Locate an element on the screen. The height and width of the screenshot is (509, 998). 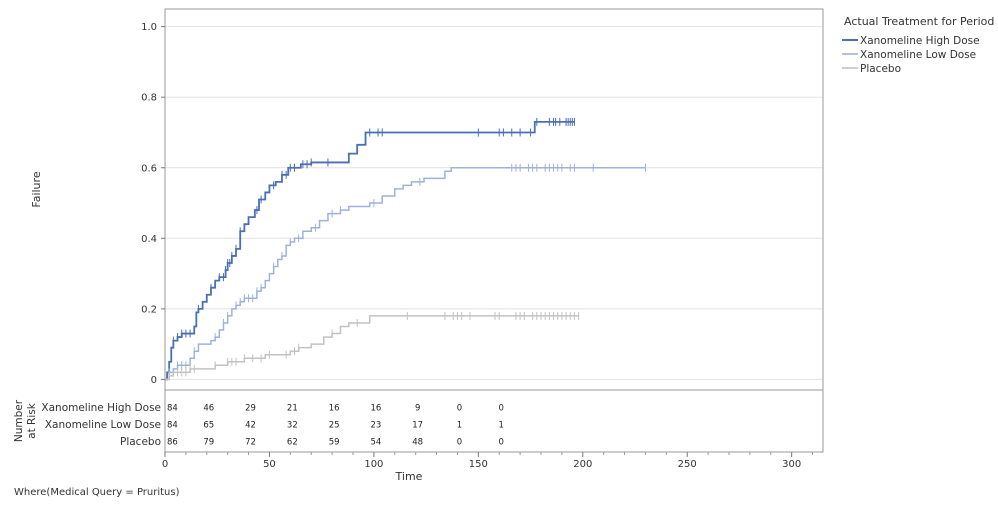
x-tick-label: 250 is located at coordinates (687, 464).